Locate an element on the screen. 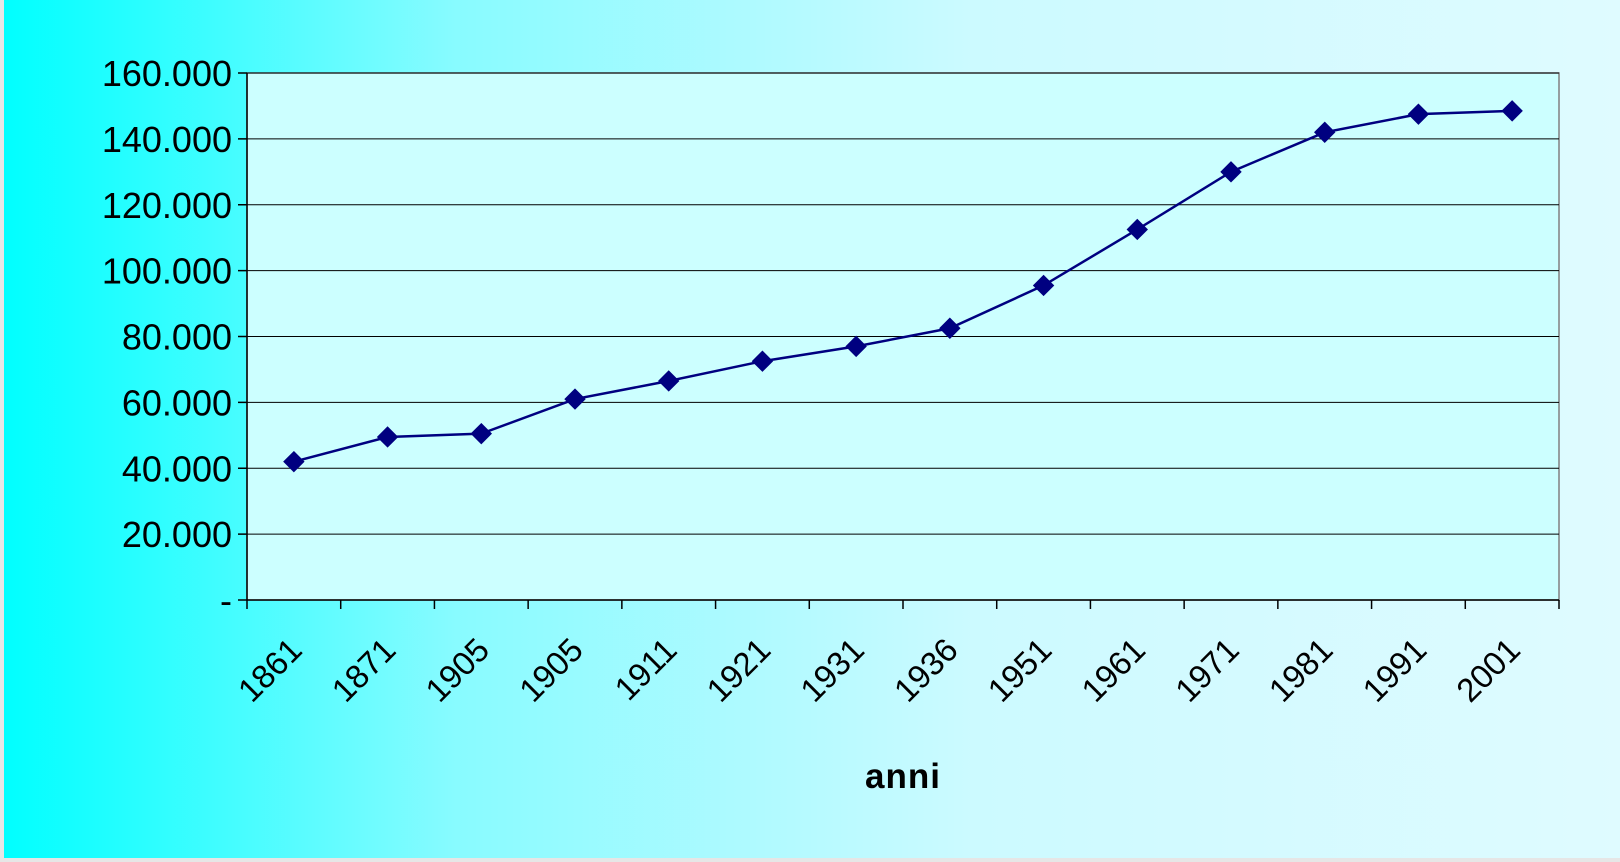 This screenshot has width=1620, height=862. x-tick-label: 1931 is located at coordinates (832, 670).